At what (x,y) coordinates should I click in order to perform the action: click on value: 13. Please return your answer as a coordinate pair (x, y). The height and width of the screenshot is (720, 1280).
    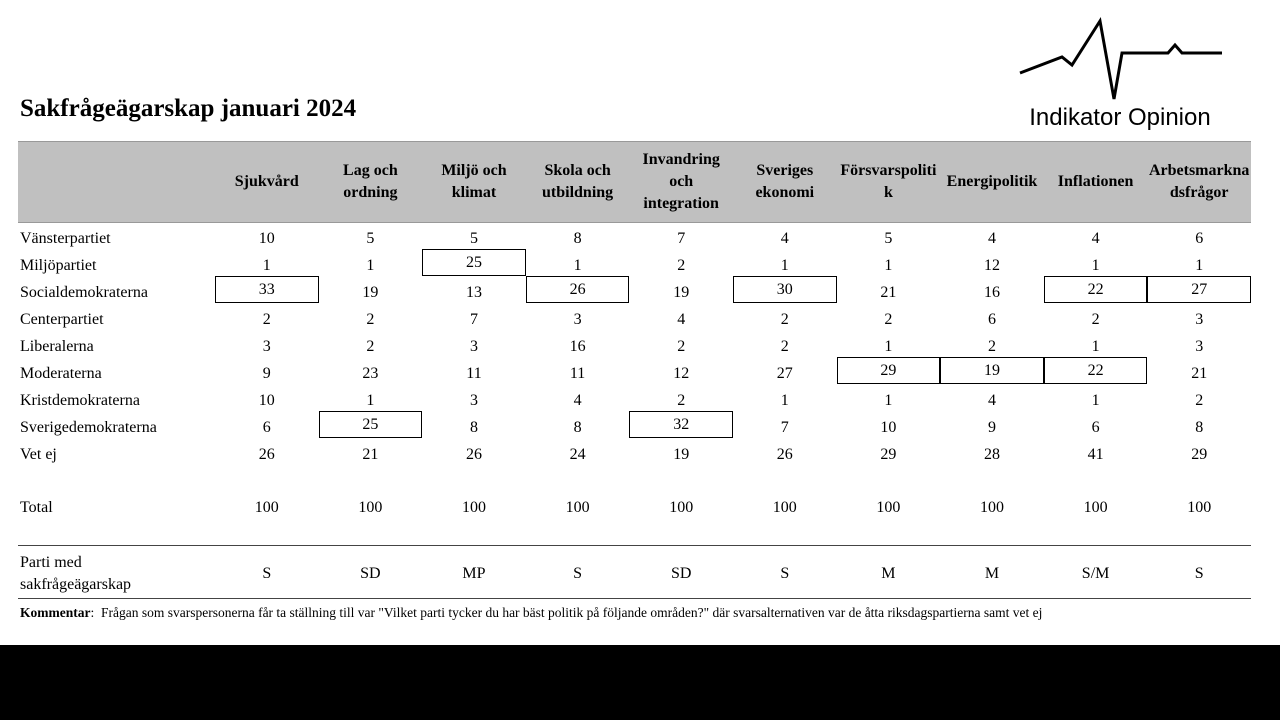
    Looking at the image, I should click on (473, 292).